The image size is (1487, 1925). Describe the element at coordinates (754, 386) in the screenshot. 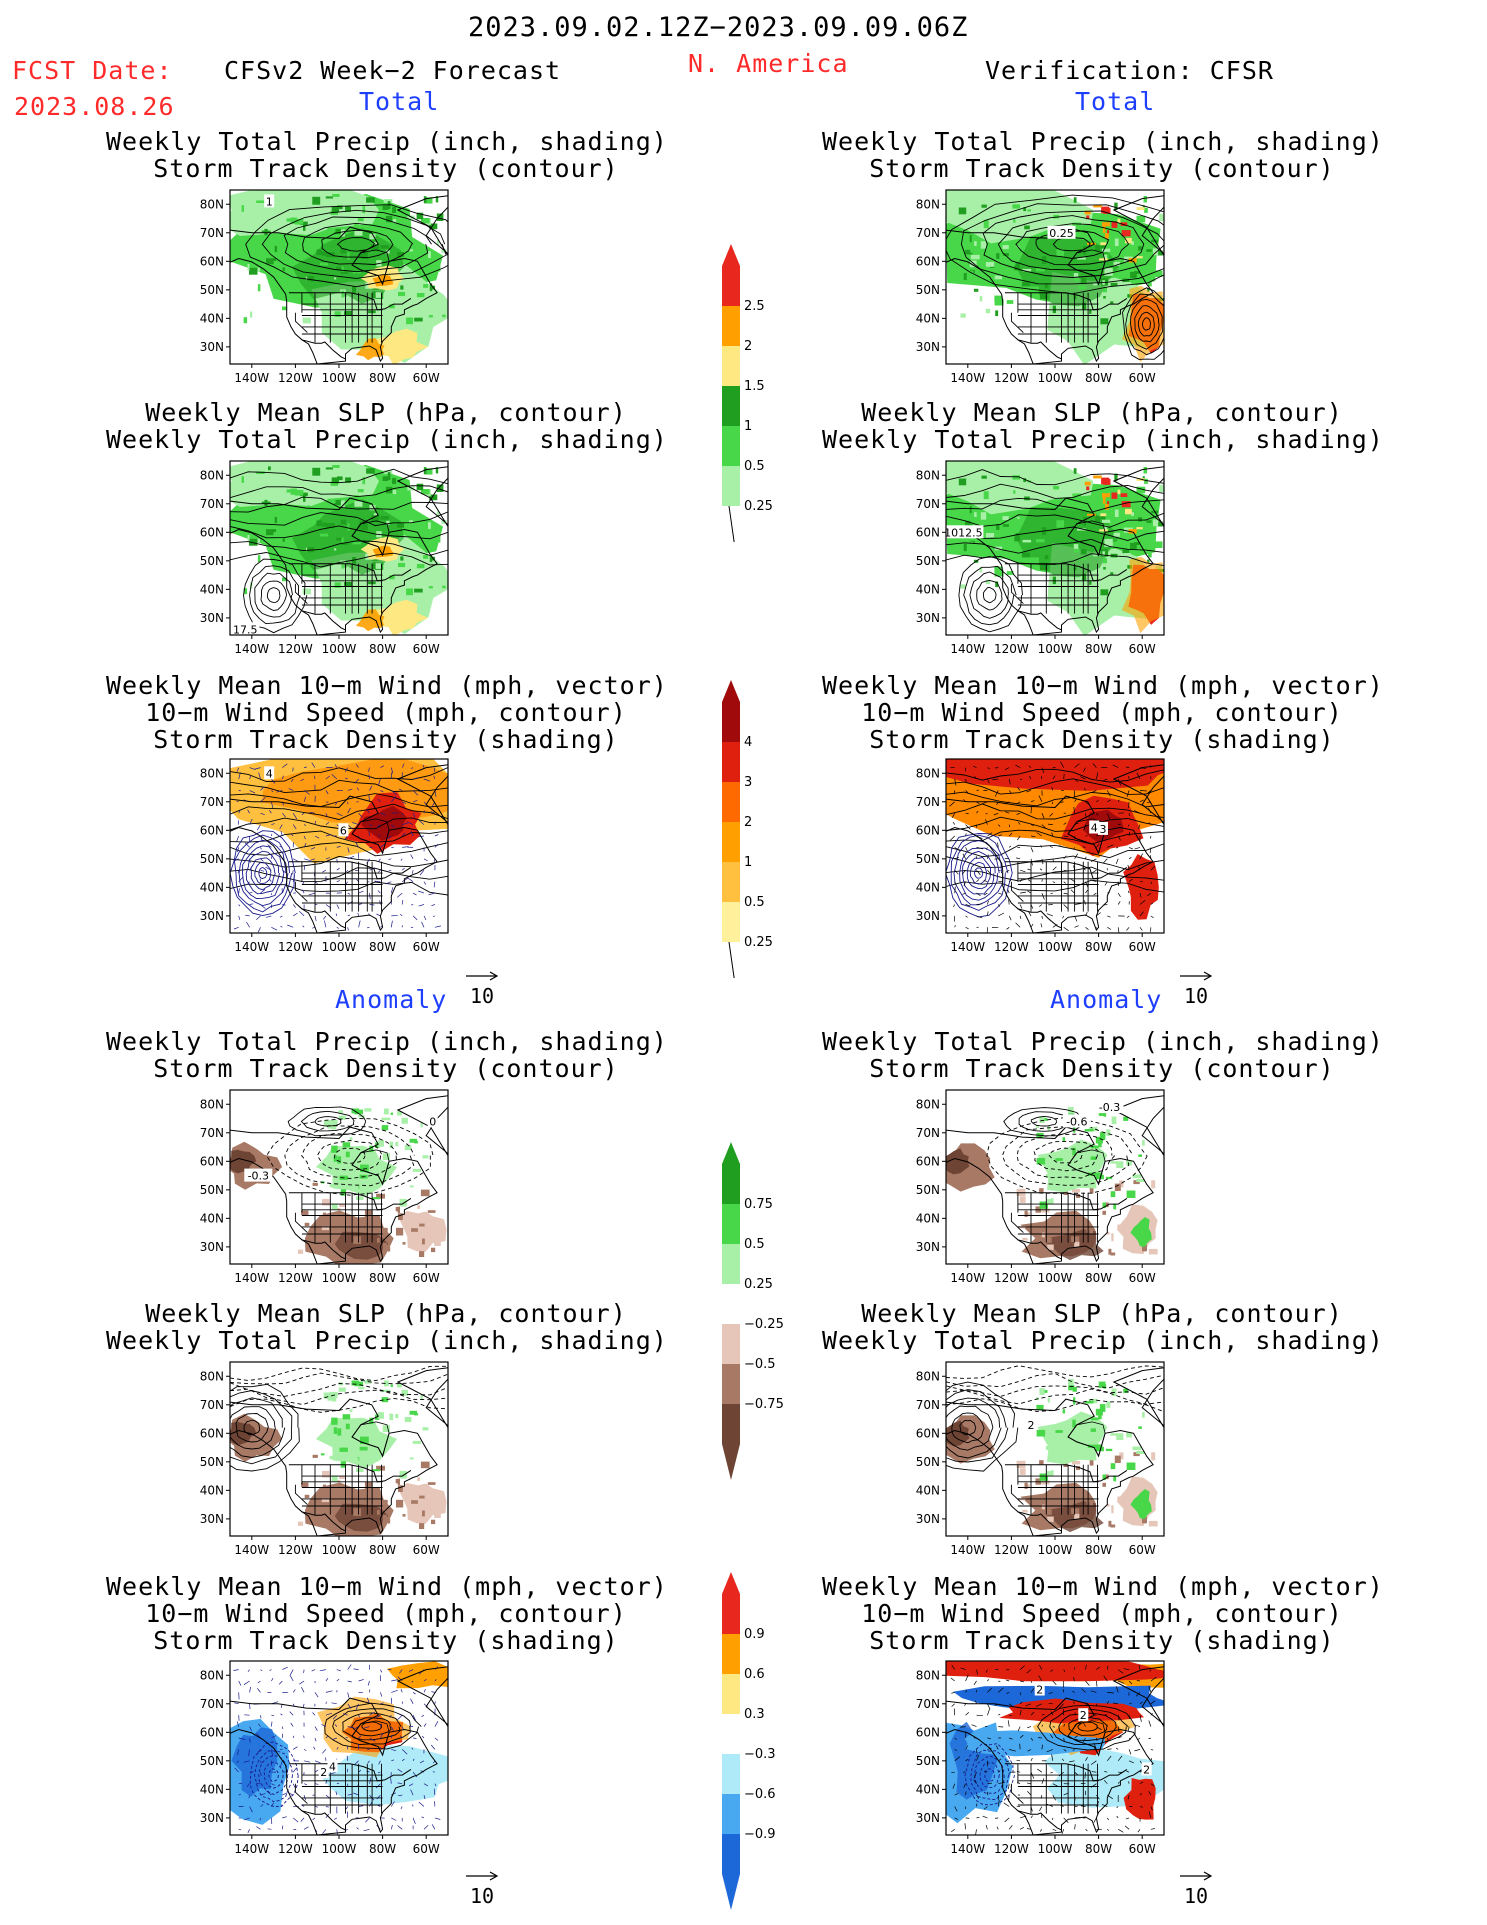

I see `svg-text: 1.5` at that location.